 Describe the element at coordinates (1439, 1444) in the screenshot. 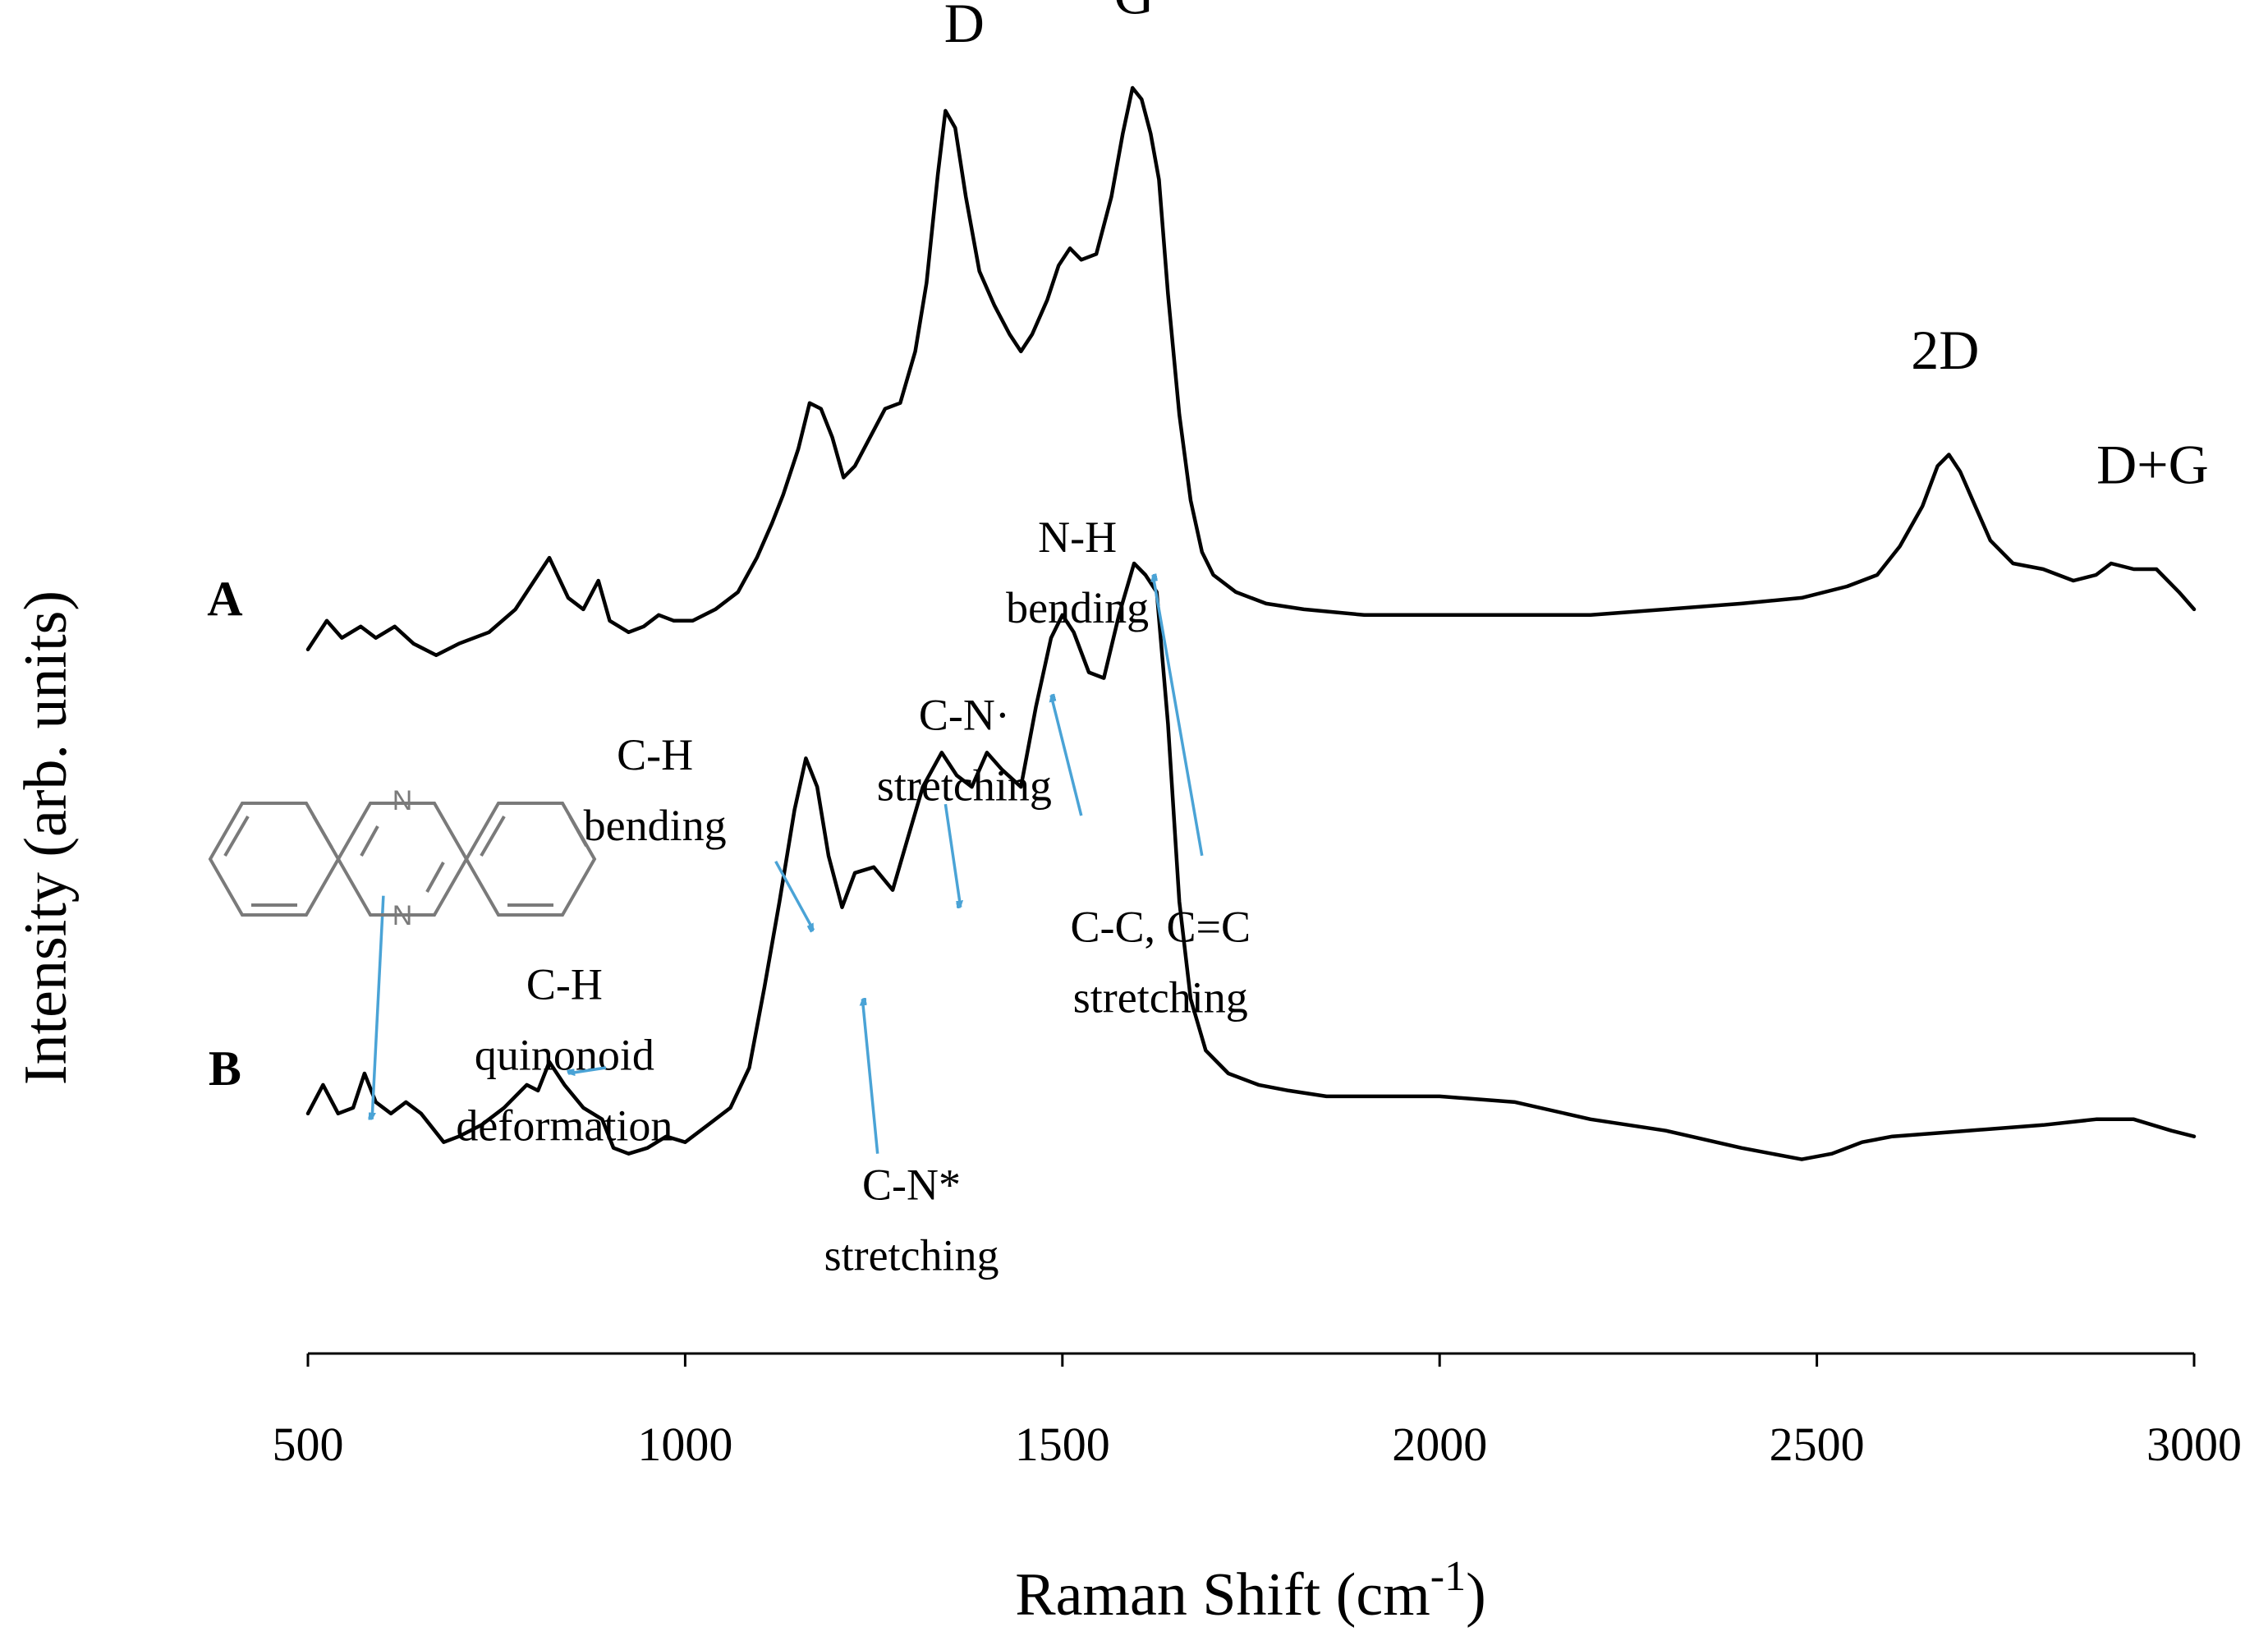

I see `x-tick-label: 2000` at that location.